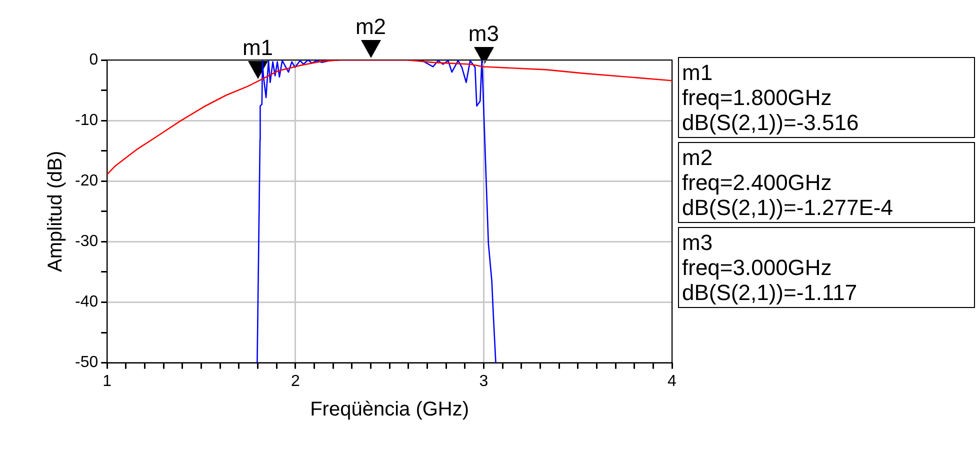  What do you see at coordinates (370, 26) in the screenshot?
I see `annotation: m2` at bounding box center [370, 26].